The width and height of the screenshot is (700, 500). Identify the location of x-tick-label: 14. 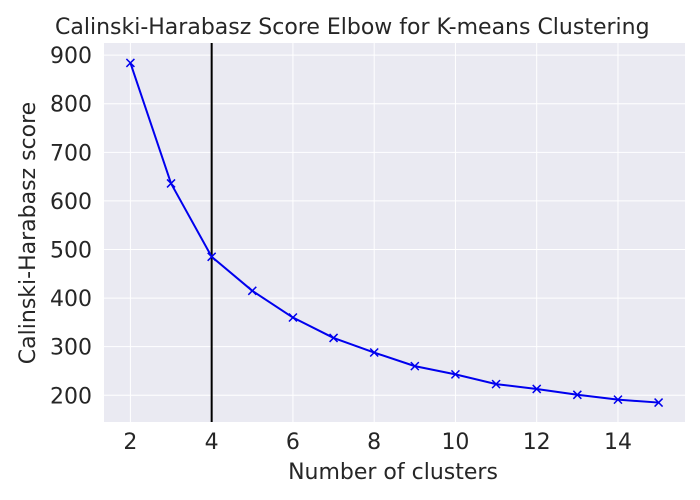
(618, 442).